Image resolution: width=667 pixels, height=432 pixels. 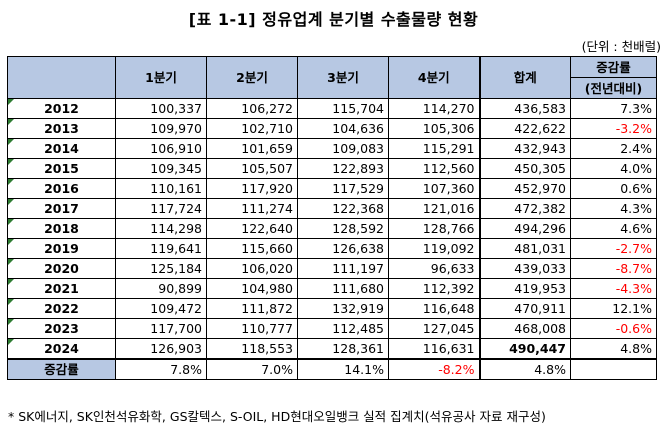 What do you see at coordinates (252, 328) in the screenshot?
I see `cell-q2: 110,777` at bounding box center [252, 328].